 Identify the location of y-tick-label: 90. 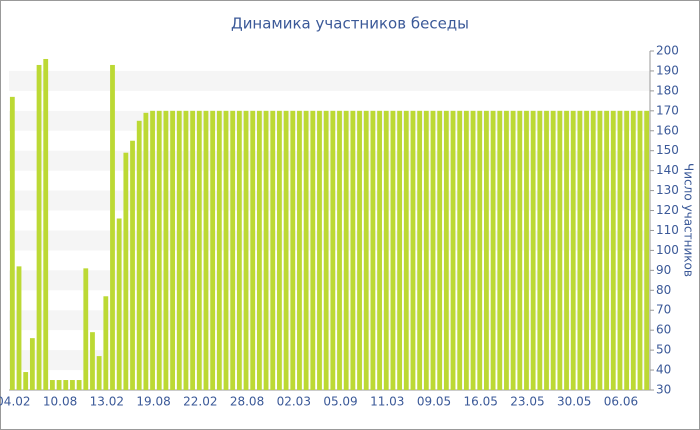
(663, 270).